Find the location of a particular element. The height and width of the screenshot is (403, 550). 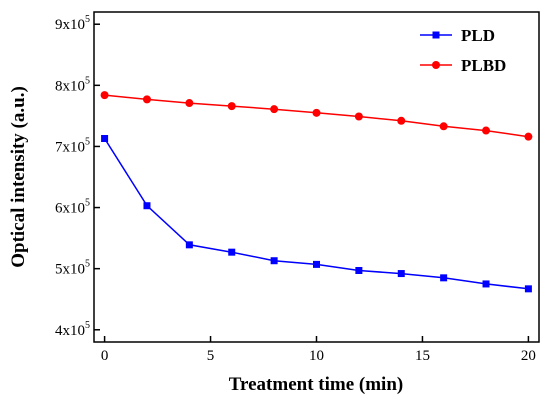

y-tick-label: 5x10⁵ is located at coordinates (72, 268).